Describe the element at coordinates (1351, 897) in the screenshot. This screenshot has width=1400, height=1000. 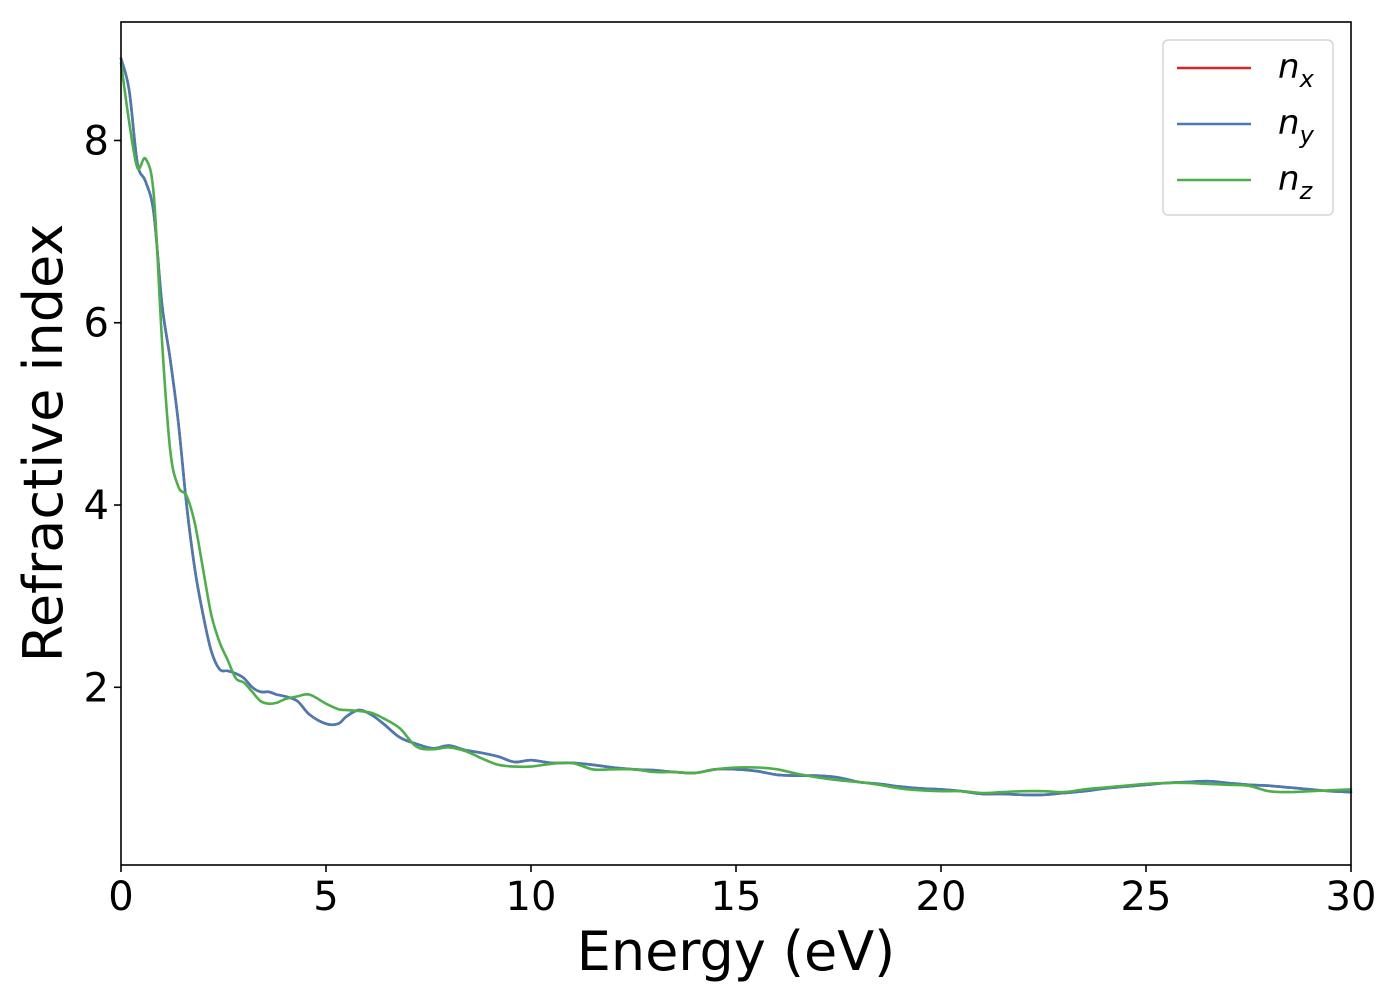
I see `x-tick-label: 30` at that location.